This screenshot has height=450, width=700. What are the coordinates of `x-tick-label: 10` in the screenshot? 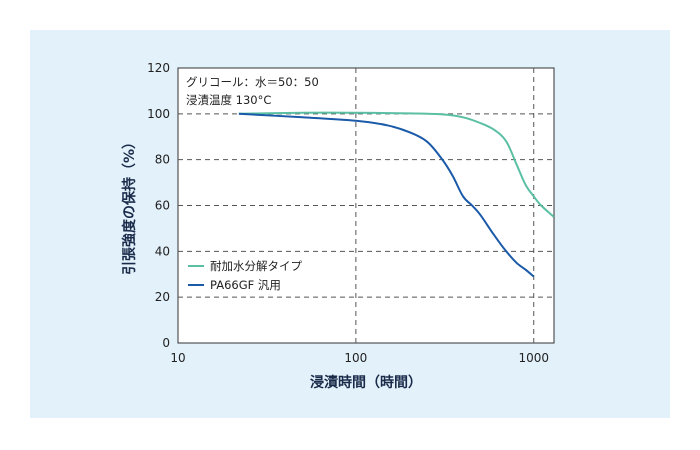 It's located at (177, 358).